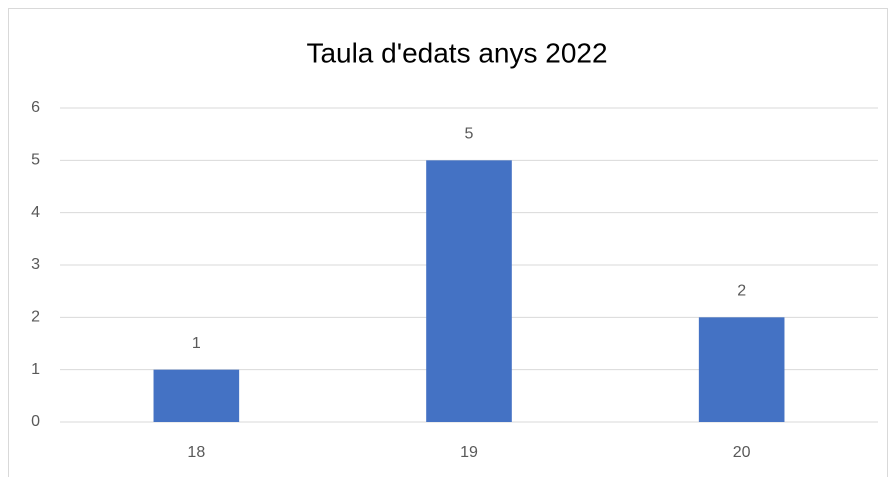 This screenshot has width=896, height=477. What do you see at coordinates (742, 452) in the screenshot?
I see `x-tick-label: 20` at bounding box center [742, 452].